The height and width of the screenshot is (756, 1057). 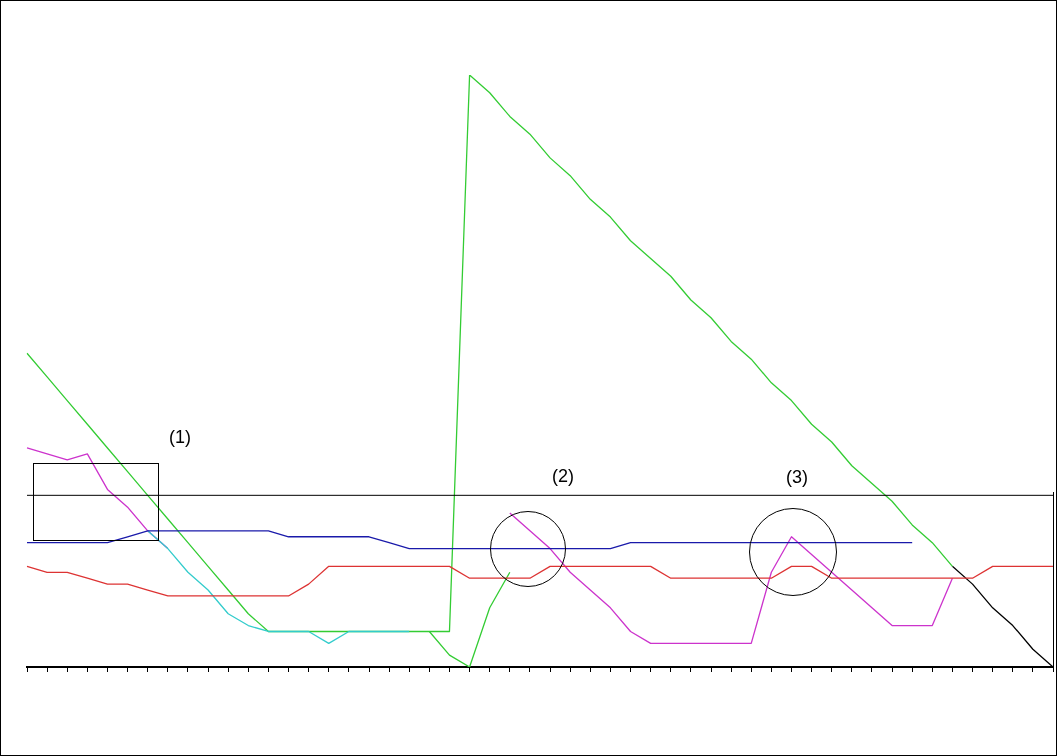 What do you see at coordinates (797, 477) in the screenshot?
I see `annotation: (3)` at bounding box center [797, 477].